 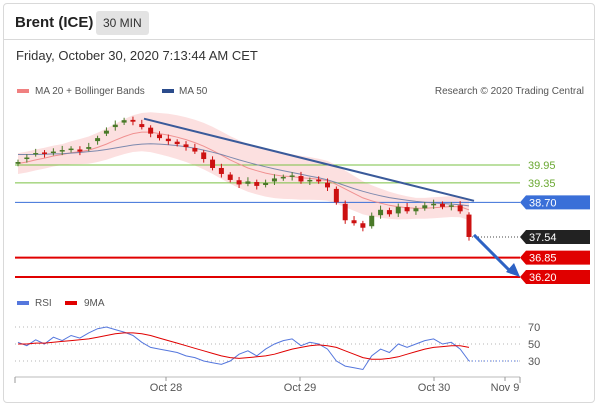 What do you see at coordinates (543, 278) in the screenshot?
I see `level-label-36-20: 36.20` at bounding box center [543, 278].